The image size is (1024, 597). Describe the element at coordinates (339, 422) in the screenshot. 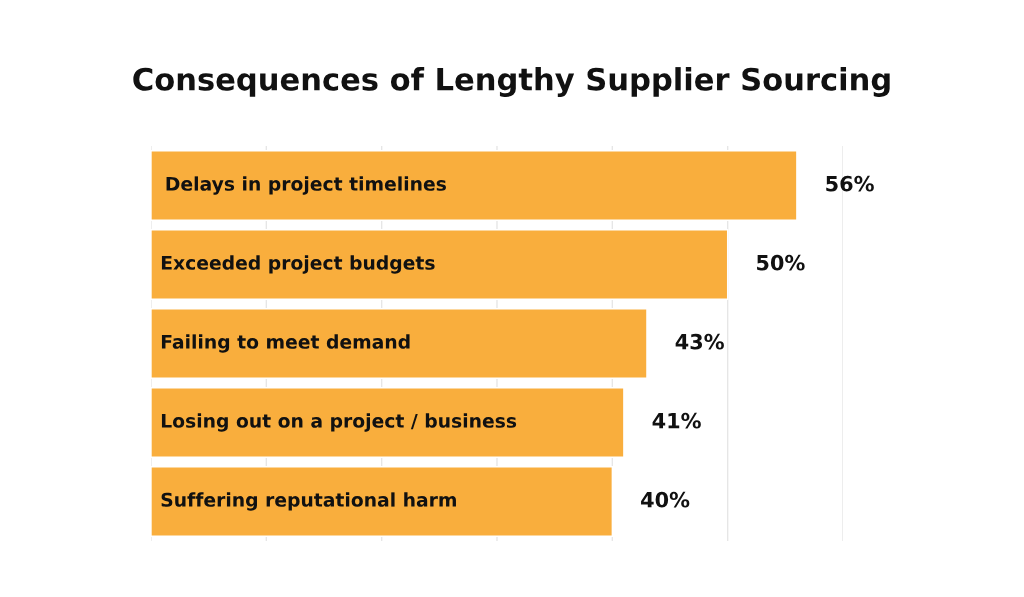

I see `y-tick-label: Losing out on a project / business` at that location.